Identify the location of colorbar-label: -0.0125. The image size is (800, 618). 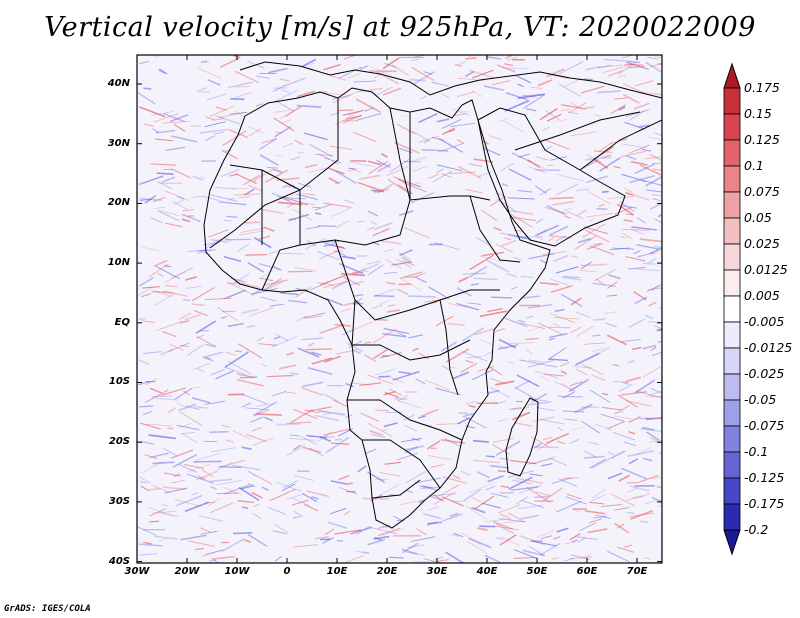
(768, 347).